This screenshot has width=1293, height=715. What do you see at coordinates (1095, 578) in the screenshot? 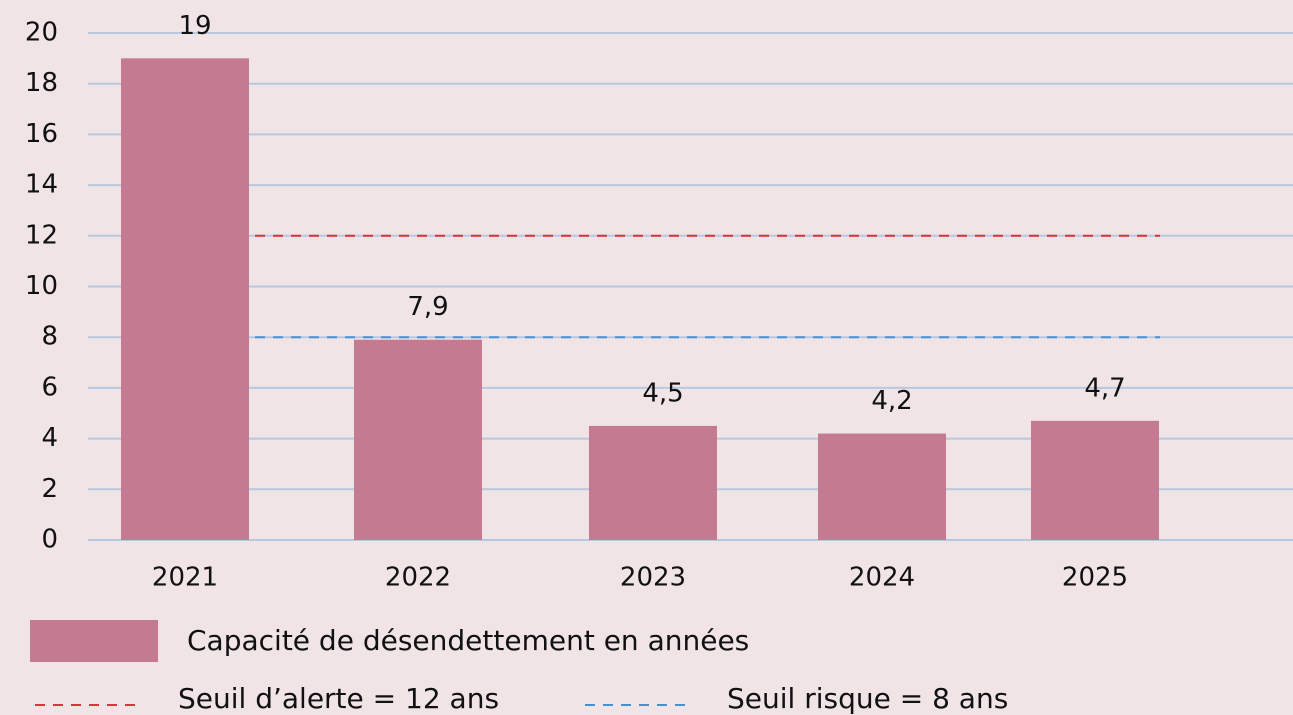
I see `x-tick-label: 2025` at bounding box center [1095, 578].